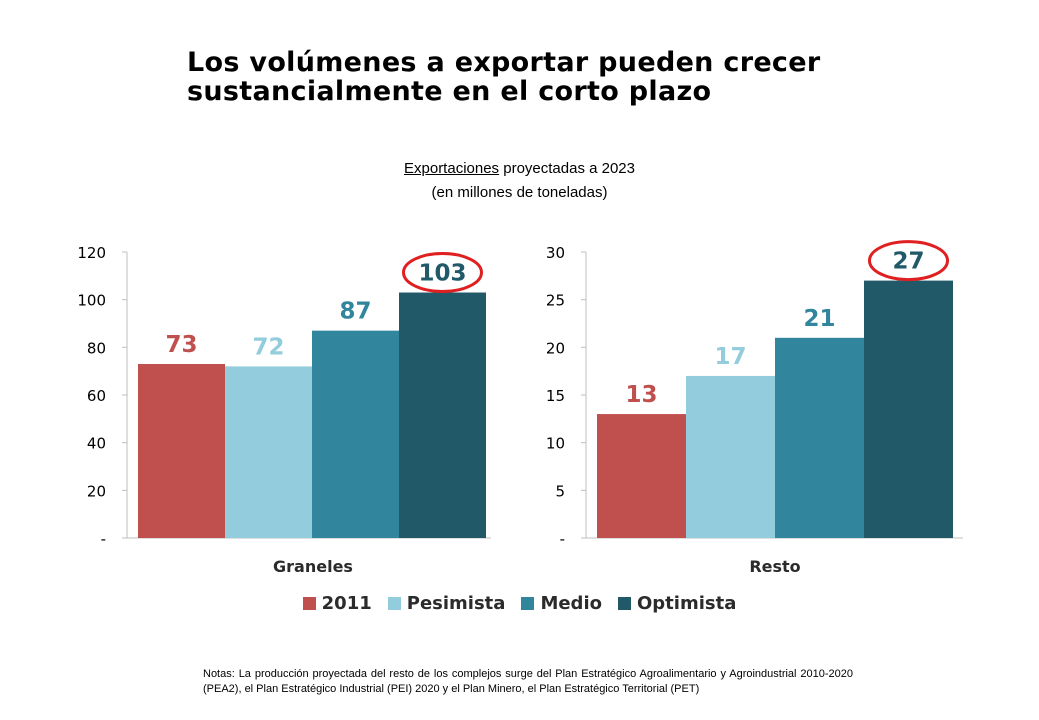 The width and height of the screenshot is (1039, 720). What do you see at coordinates (268, 452) in the screenshot?
I see `bar-graneles-pesimista` at bounding box center [268, 452].